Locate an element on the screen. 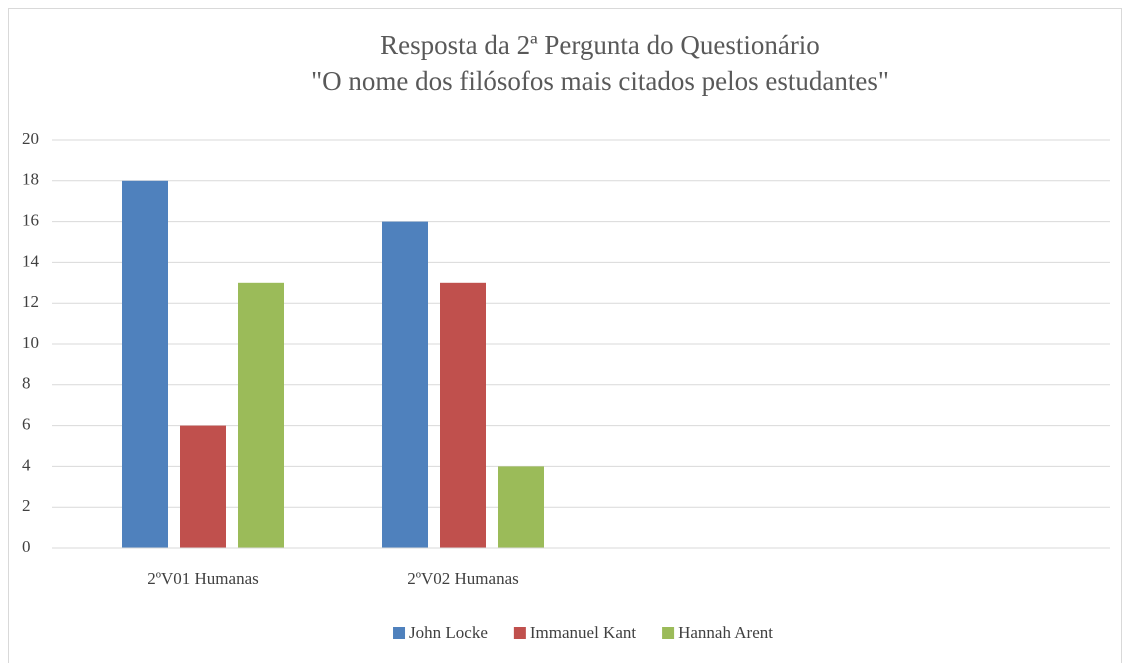  y-tick-label: 6 is located at coordinates (26, 424).